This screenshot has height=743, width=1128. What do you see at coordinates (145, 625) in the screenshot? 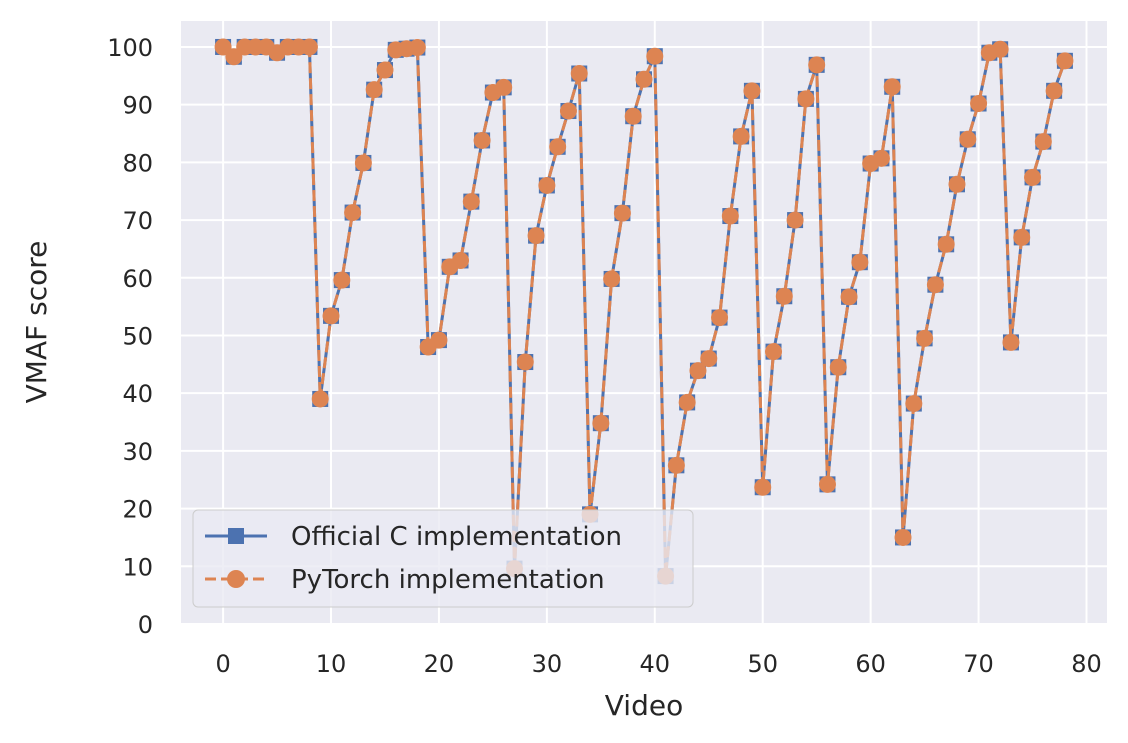
I see `y-tick-label: 0` at bounding box center [145, 625].